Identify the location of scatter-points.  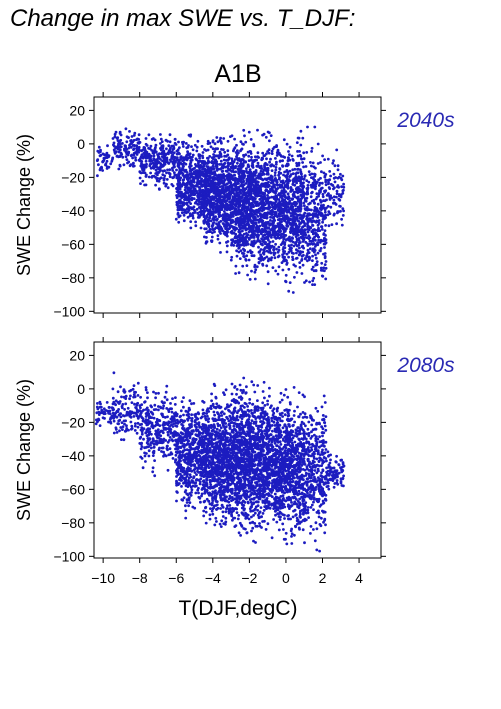
(220, 209).